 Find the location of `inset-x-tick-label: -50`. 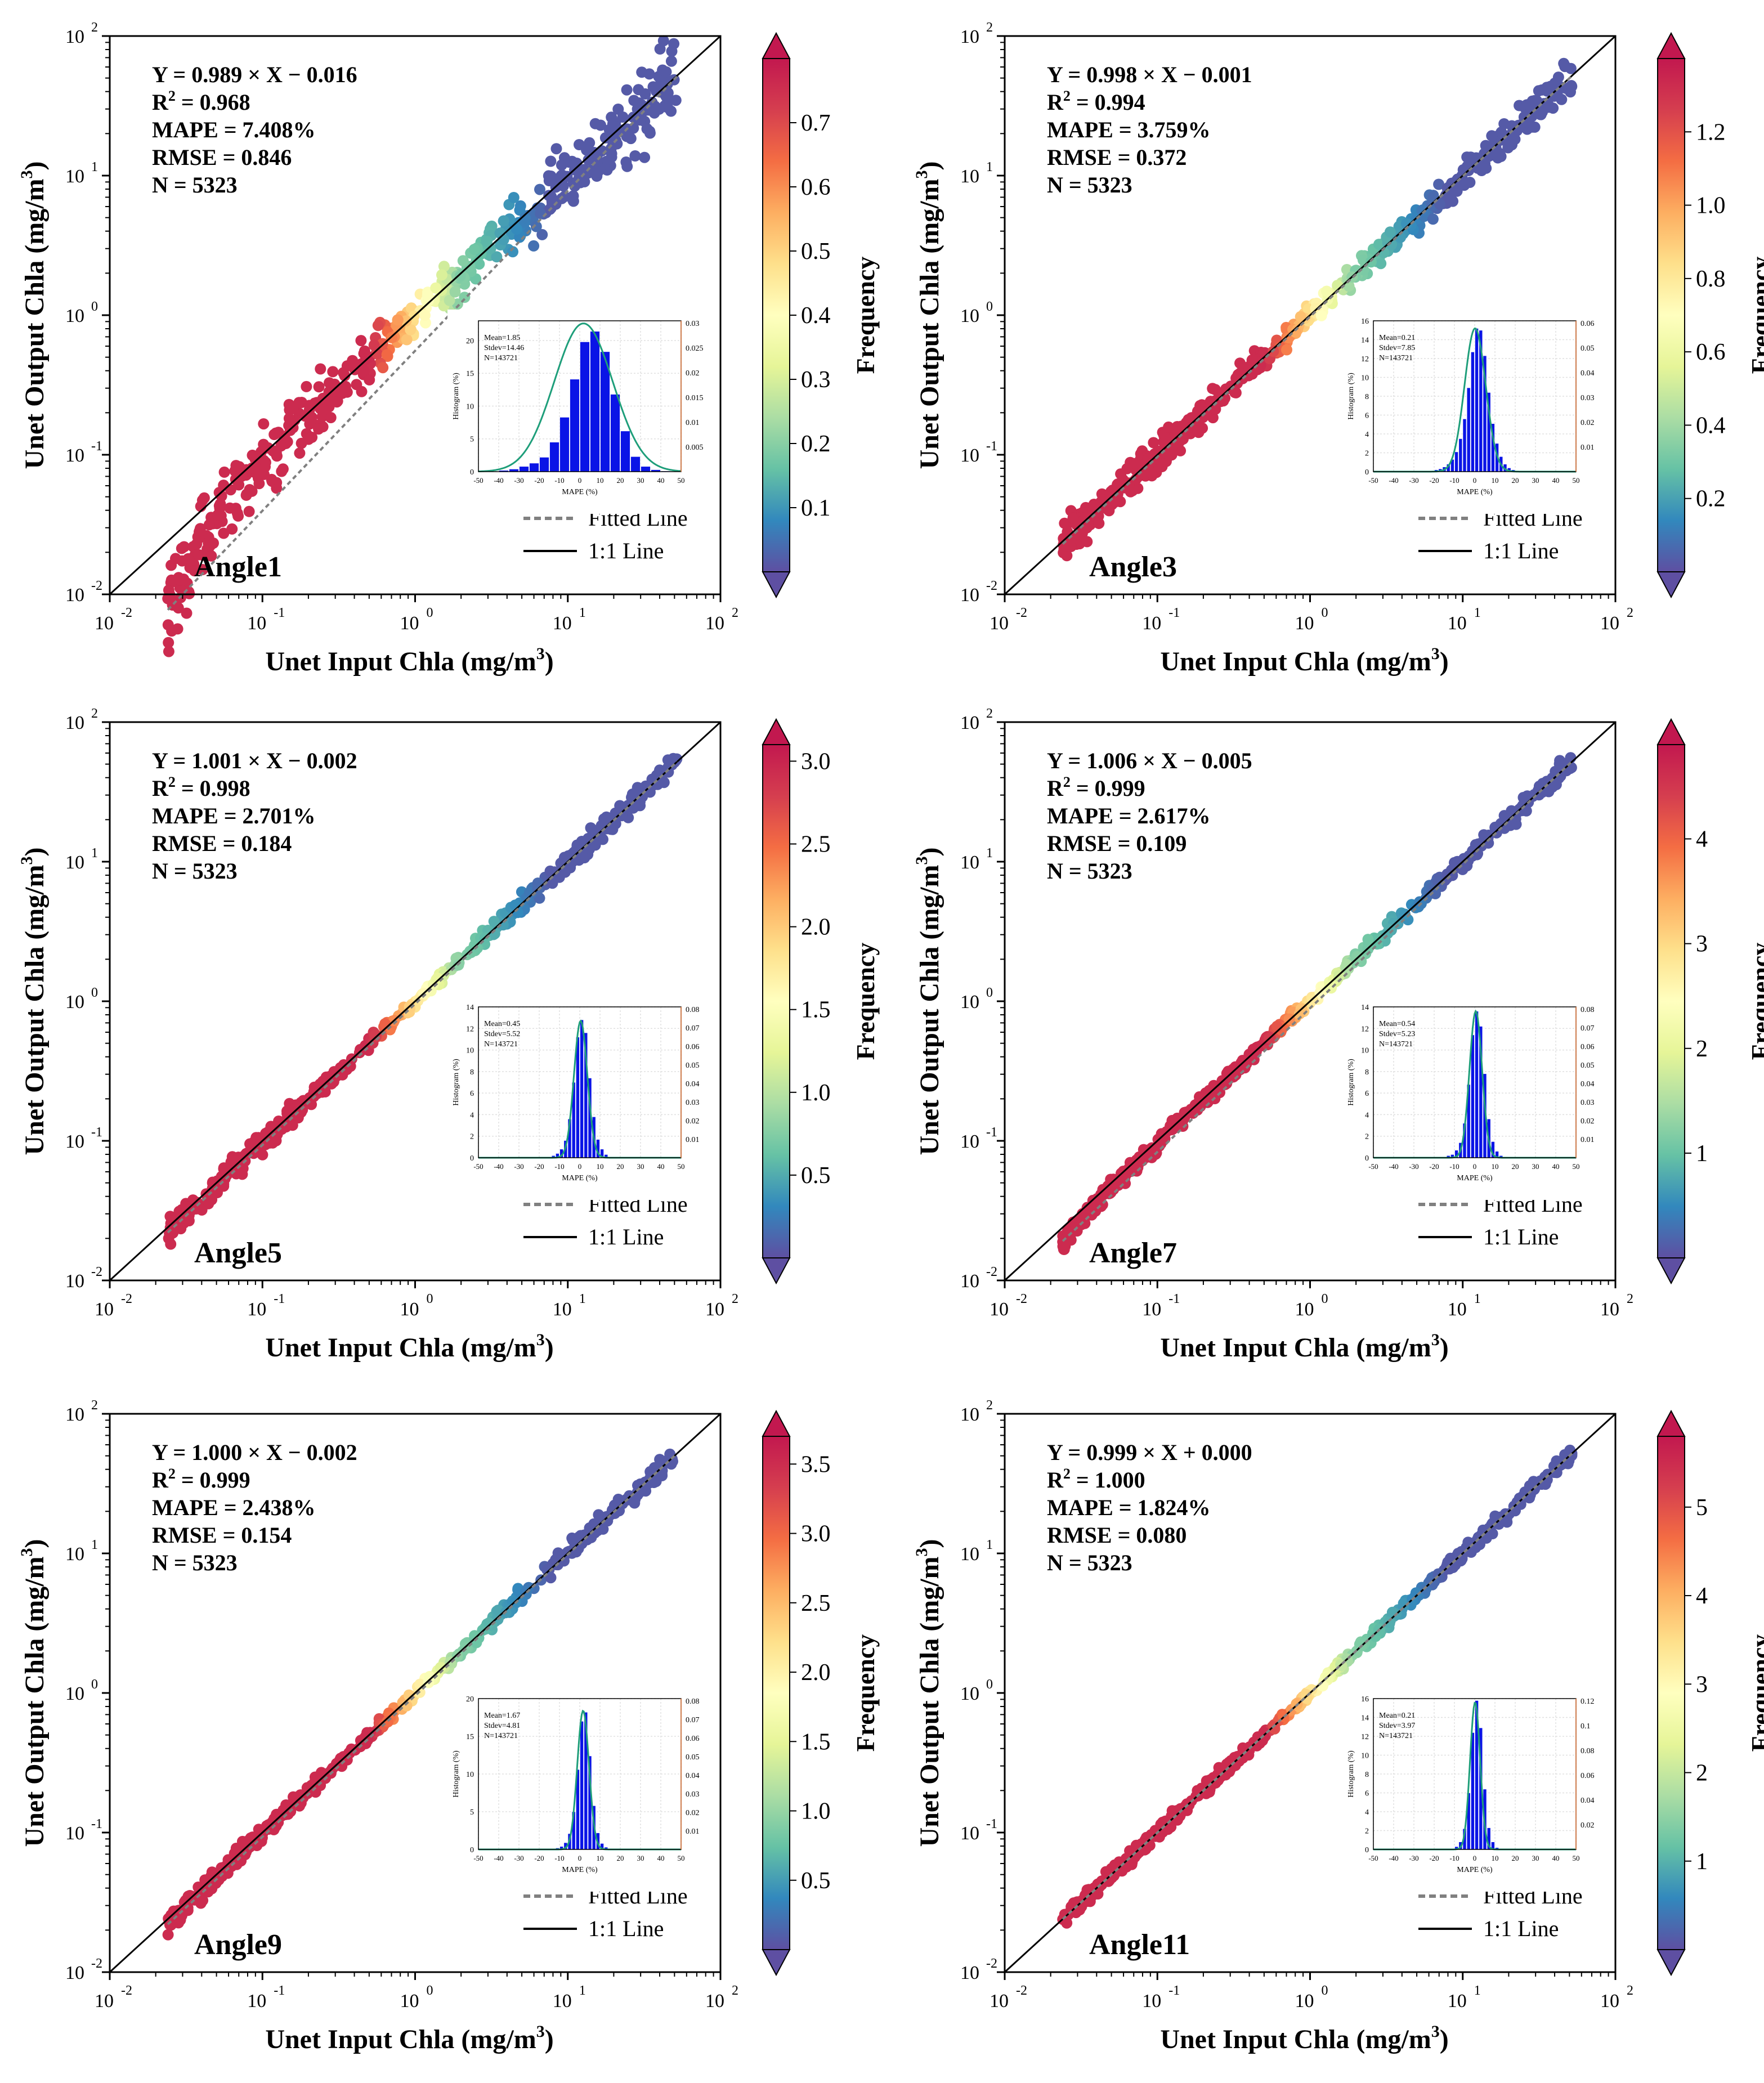

inset-x-tick-label: -50 is located at coordinates (478, 481).